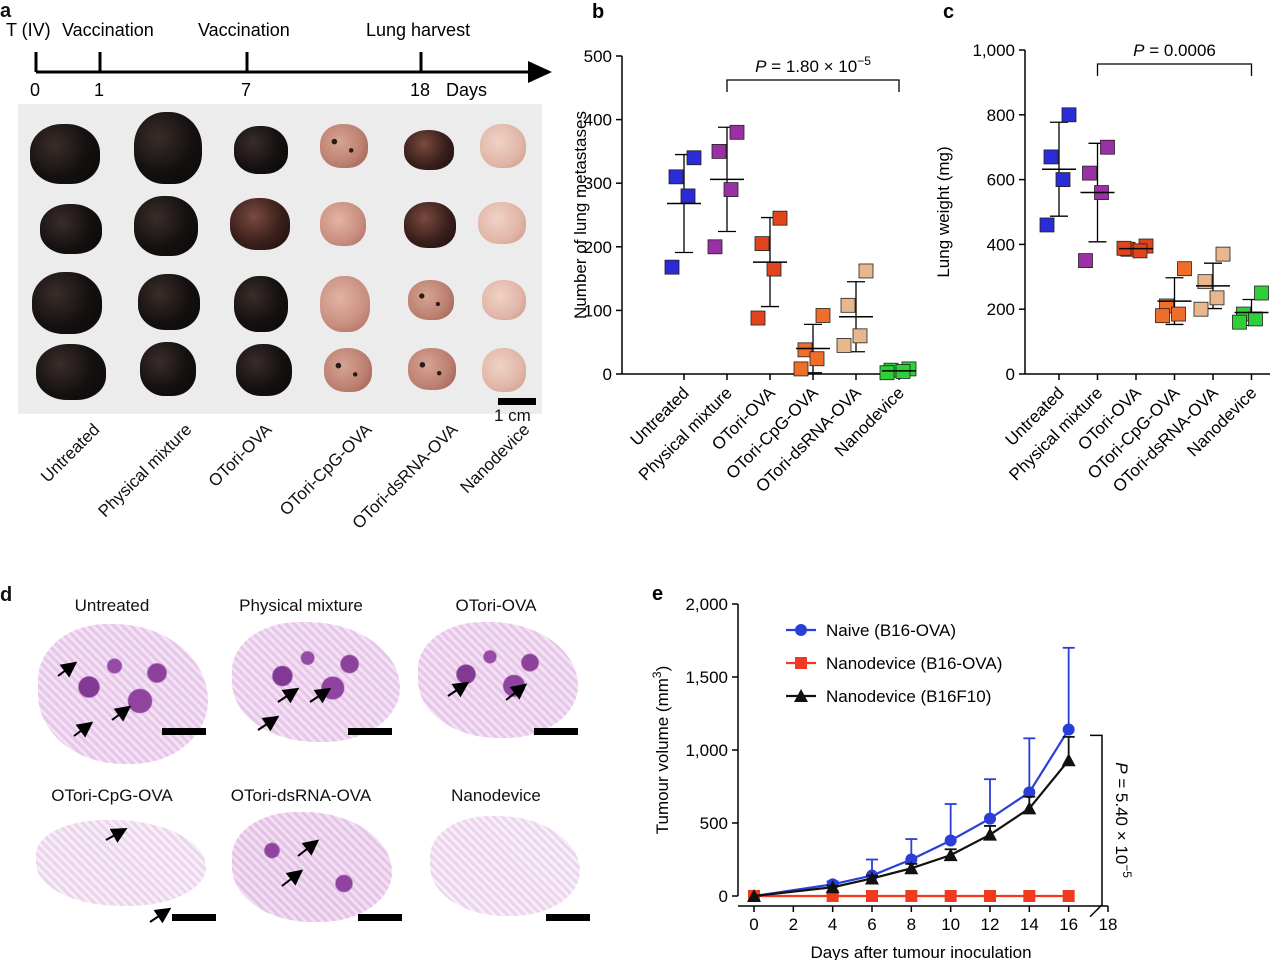  What do you see at coordinates (301, 605) in the screenshot?
I see `histology-title: Physical mixture` at bounding box center [301, 605].